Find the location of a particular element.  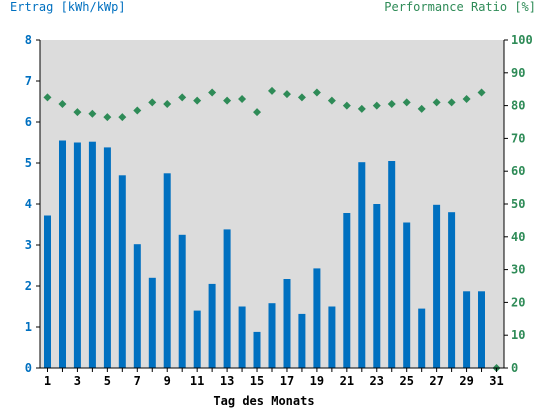

right-tick-label: 100 is located at coordinates (522, 40).